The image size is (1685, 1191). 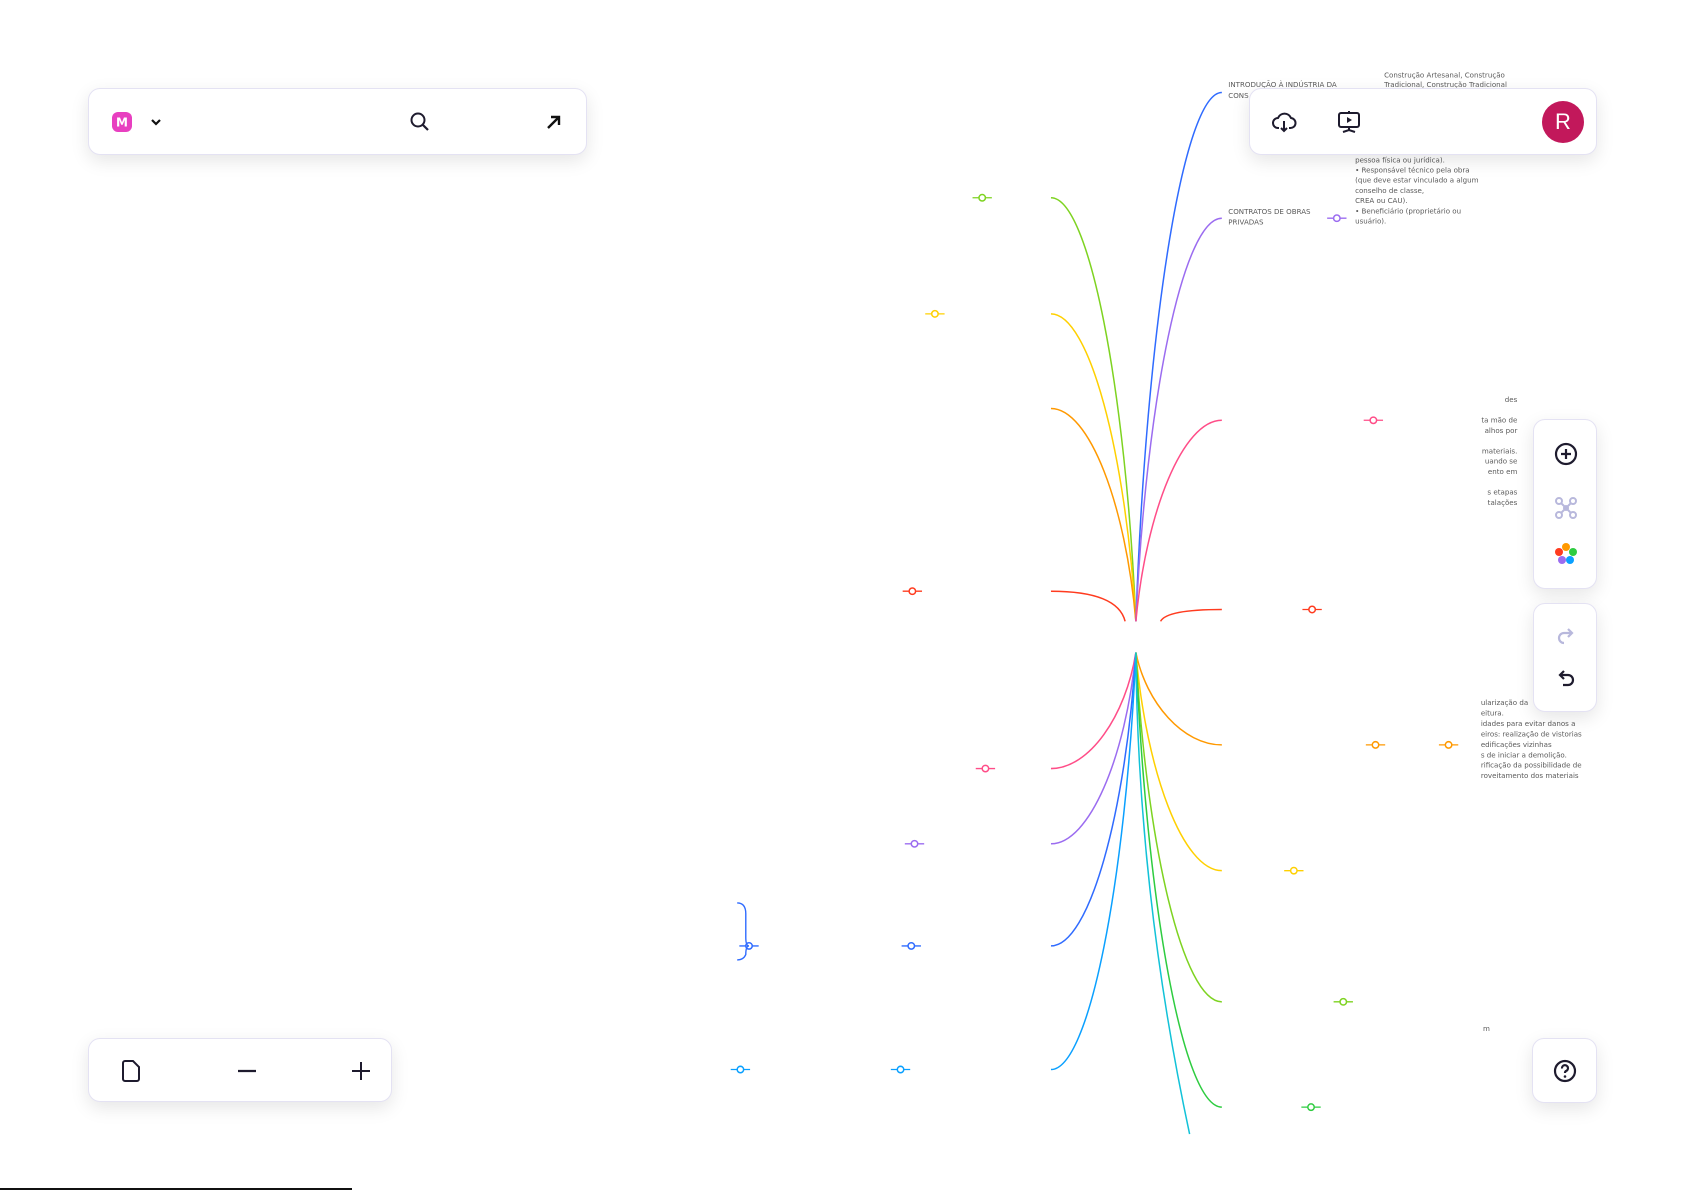 I want to click on cloud-download-icon, so click(x=1284, y=122).